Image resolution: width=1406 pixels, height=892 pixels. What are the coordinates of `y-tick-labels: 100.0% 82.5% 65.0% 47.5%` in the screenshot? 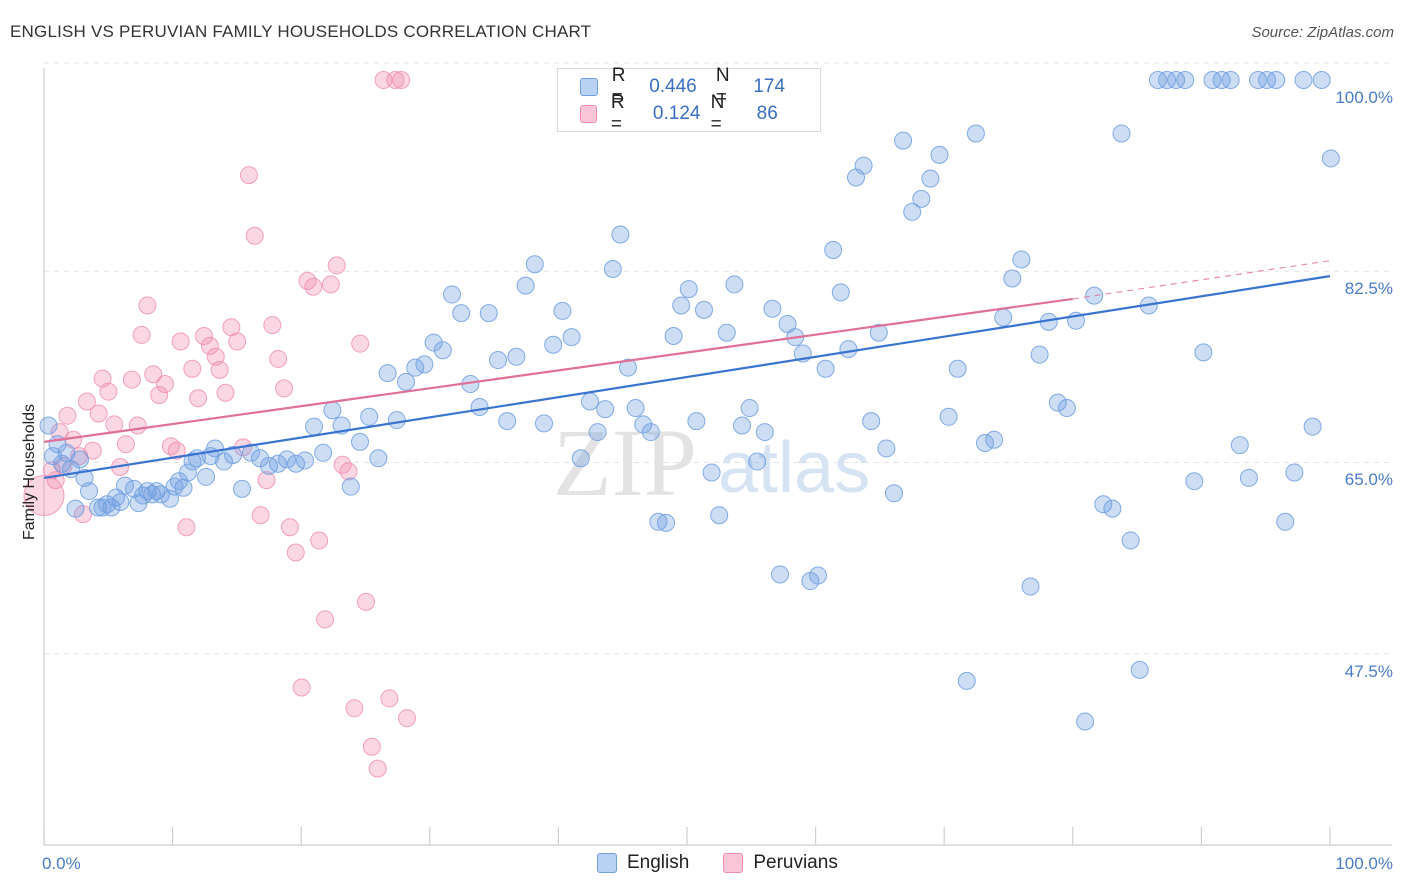 It's located at (1364, 384).